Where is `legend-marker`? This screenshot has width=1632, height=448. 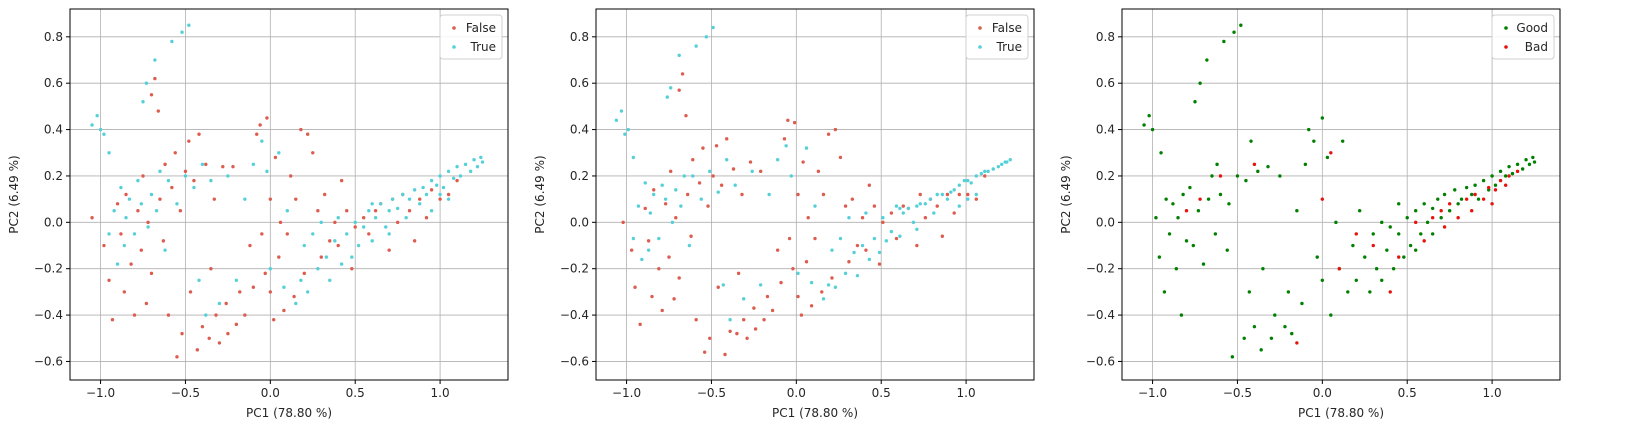 legend-marker is located at coordinates (454, 28).